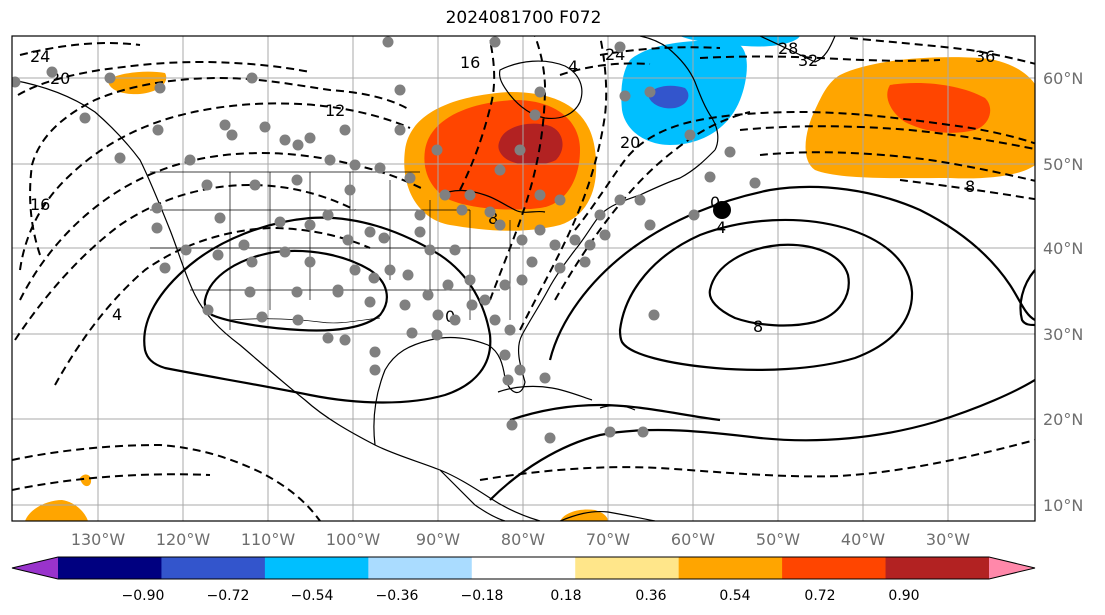  What do you see at coordinates (779, 285) in the screenshot?
I see `contour-solid-12-east` at bounding box center [779, 285].